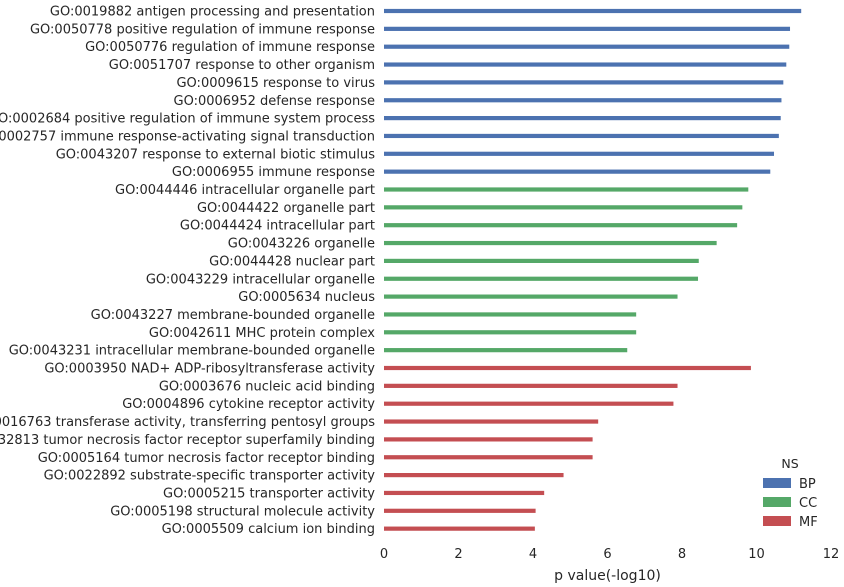 The height and width of the screenshot is (587, 844). I want to click on legend: NS BP CC MF, so click(790, 493).